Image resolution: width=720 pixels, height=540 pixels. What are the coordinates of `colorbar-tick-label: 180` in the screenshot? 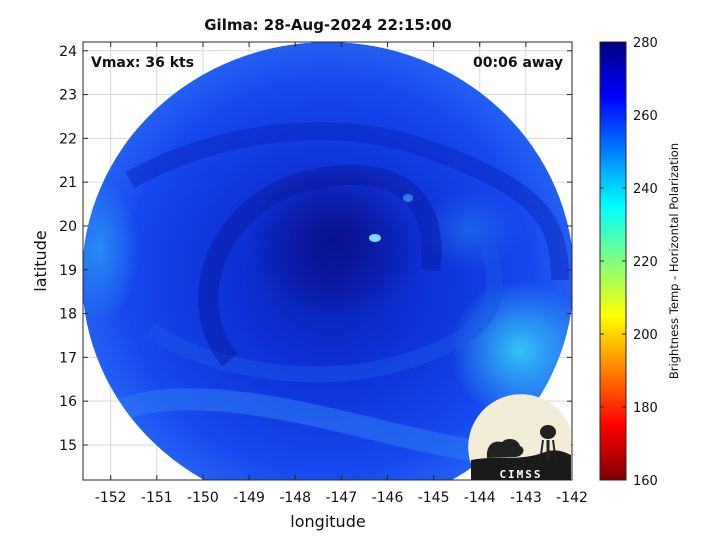 It's located at (645, 408).